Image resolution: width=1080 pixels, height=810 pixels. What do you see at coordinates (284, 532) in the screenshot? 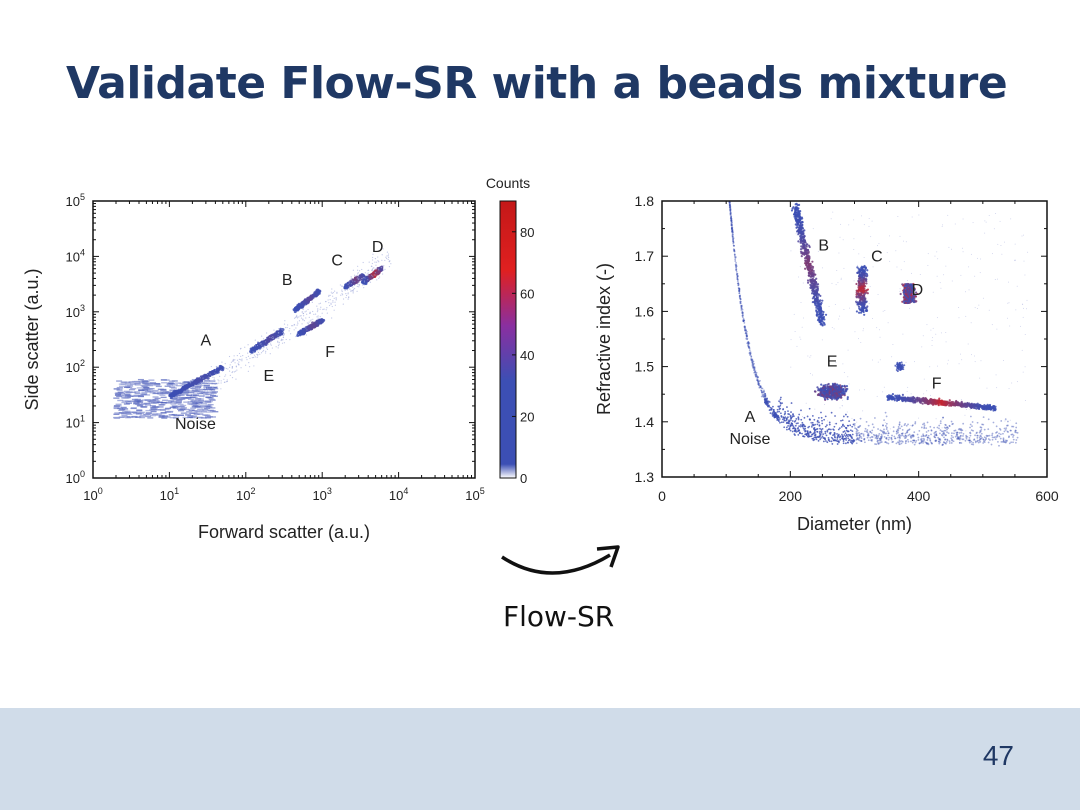
I see `x-axis-title: Forward scatter (a.u.)` at bounding box center [284, 532].